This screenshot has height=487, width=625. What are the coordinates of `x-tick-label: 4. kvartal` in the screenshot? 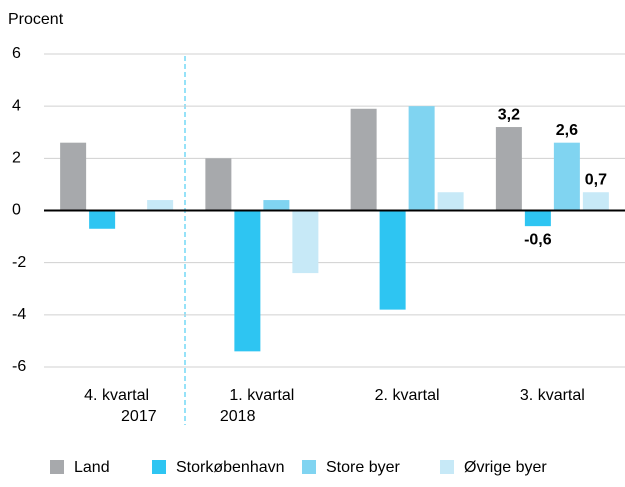 It's located at (116, 395).